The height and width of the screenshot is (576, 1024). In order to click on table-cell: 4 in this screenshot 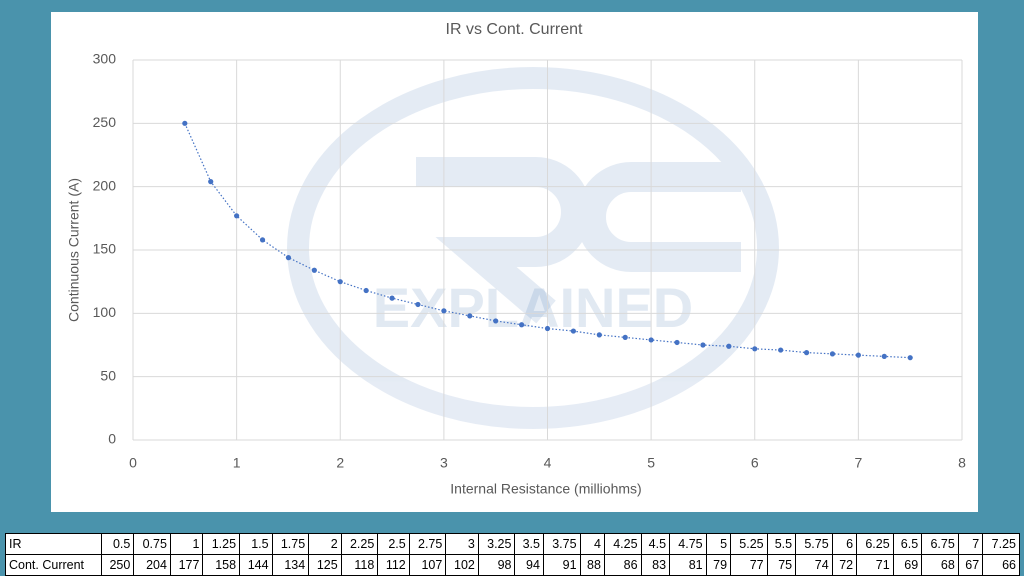, I will do `click(592, 544)`.